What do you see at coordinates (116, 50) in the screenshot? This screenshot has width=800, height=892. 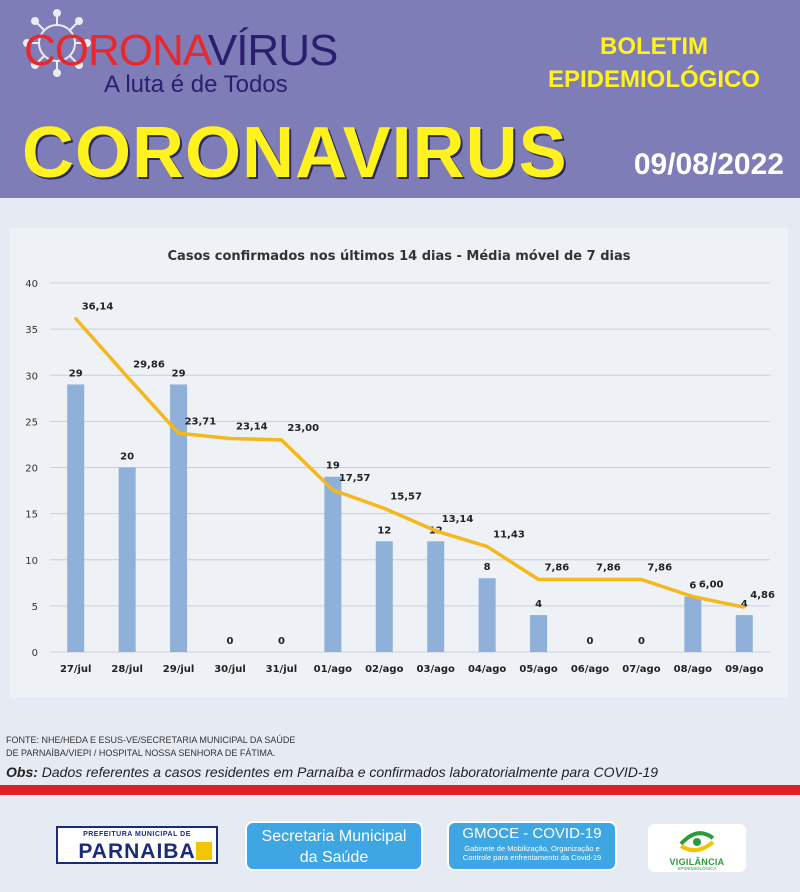 I see `brand-red-text: CORONA` at bounding box center [116, 50].